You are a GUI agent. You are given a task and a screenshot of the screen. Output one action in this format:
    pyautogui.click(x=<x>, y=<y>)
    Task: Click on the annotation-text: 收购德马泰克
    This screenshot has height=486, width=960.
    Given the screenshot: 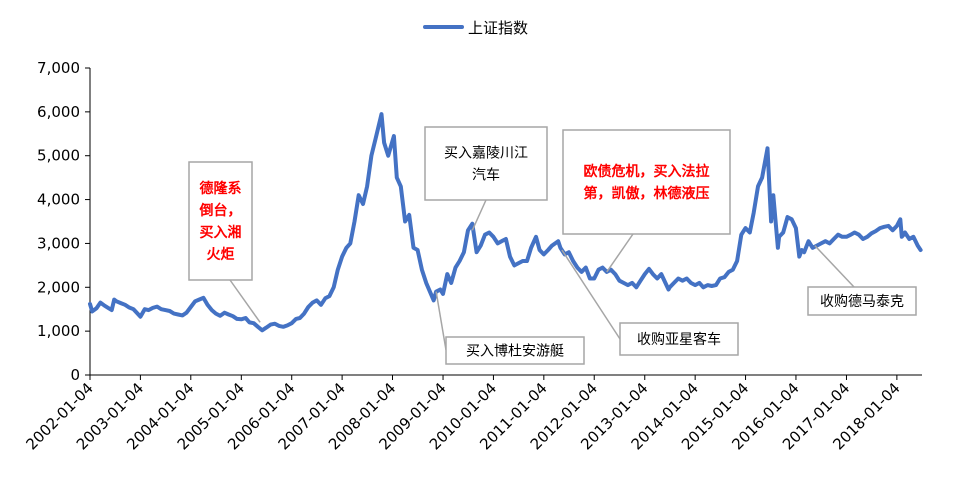 What is the action you would take?
    pyautogui.click(x=862, y=302)
    